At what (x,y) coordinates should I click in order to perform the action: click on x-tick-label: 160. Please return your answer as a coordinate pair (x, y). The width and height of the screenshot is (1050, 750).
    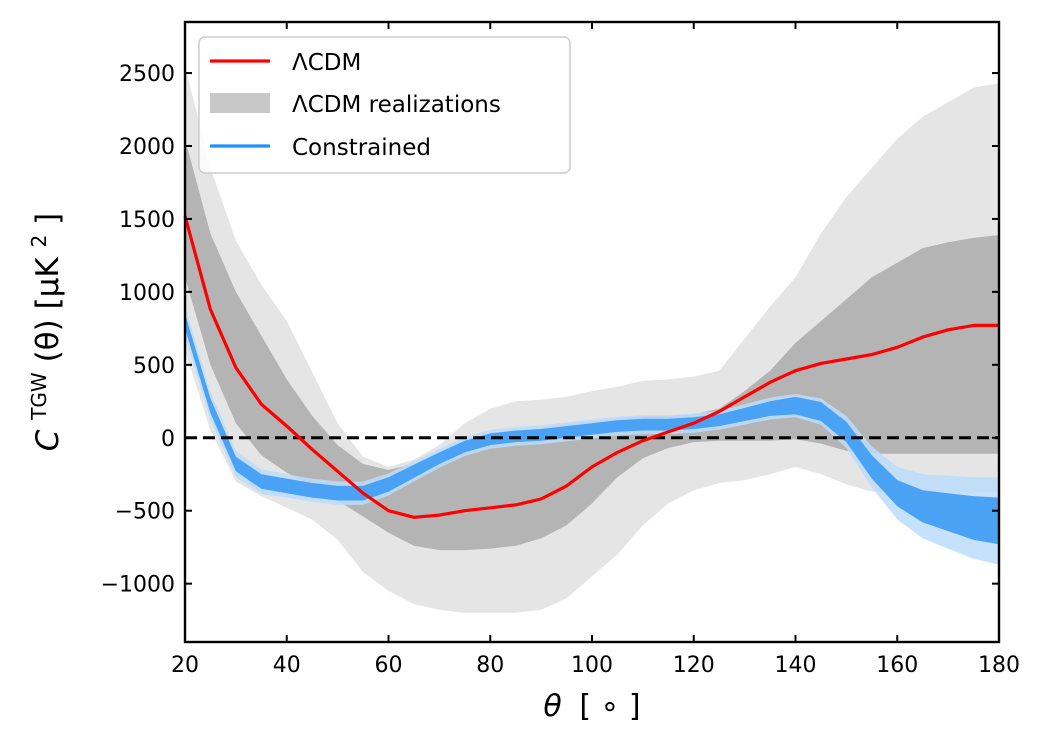
    Looking at the image, I should click on (897, 665).